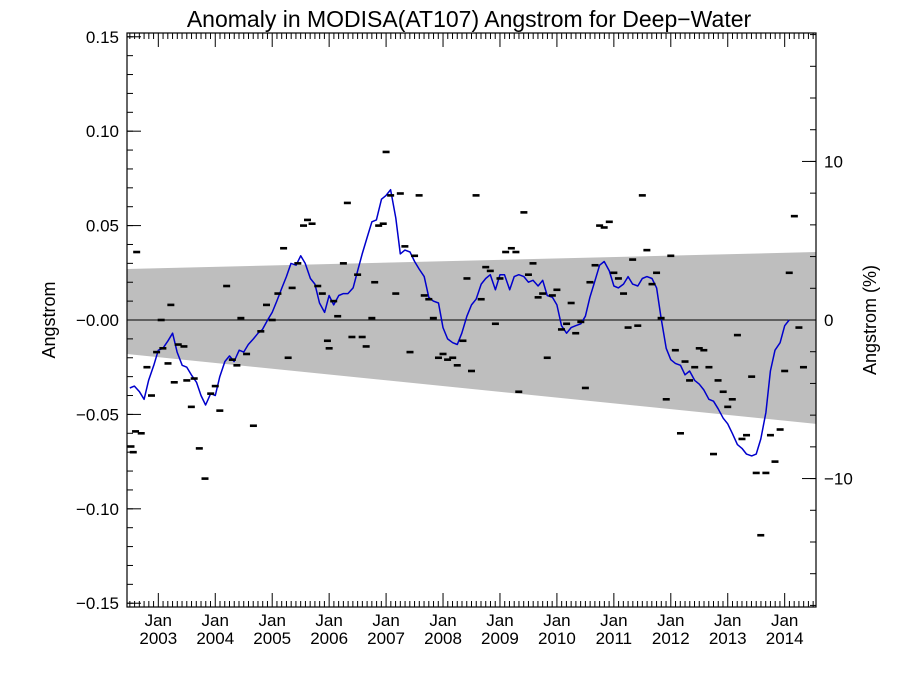  Describe the element at coordinates (102, 131) in the screenshot. I see `y-tick-label: 0.10` at that location.